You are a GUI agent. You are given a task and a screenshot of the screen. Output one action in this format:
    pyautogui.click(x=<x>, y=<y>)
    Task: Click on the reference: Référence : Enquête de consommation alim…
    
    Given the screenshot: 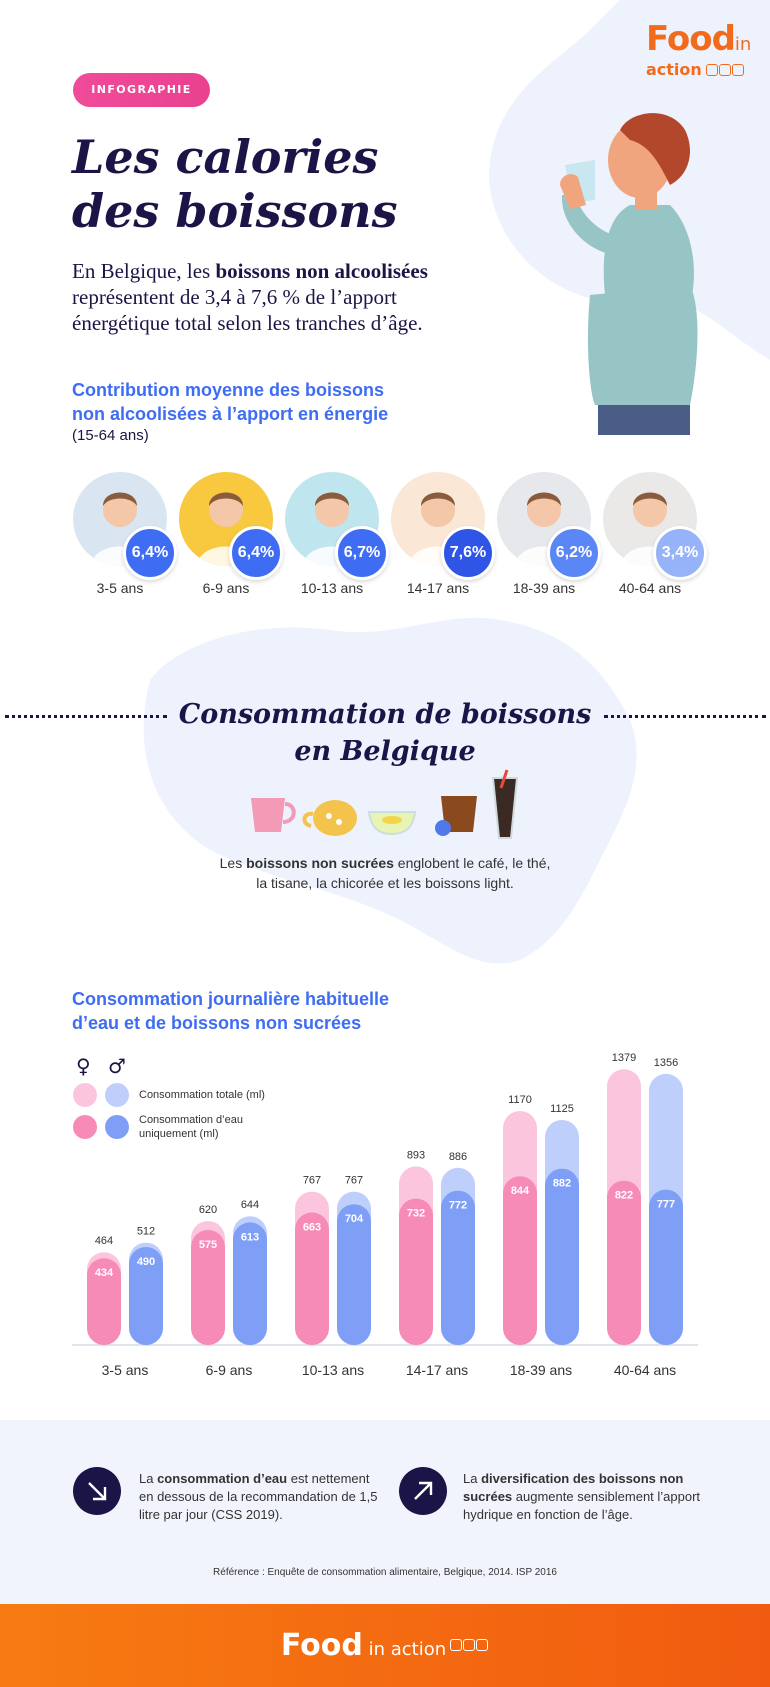 What is the action you would take?
    pyautogui.click(x=385, y=1572)
    